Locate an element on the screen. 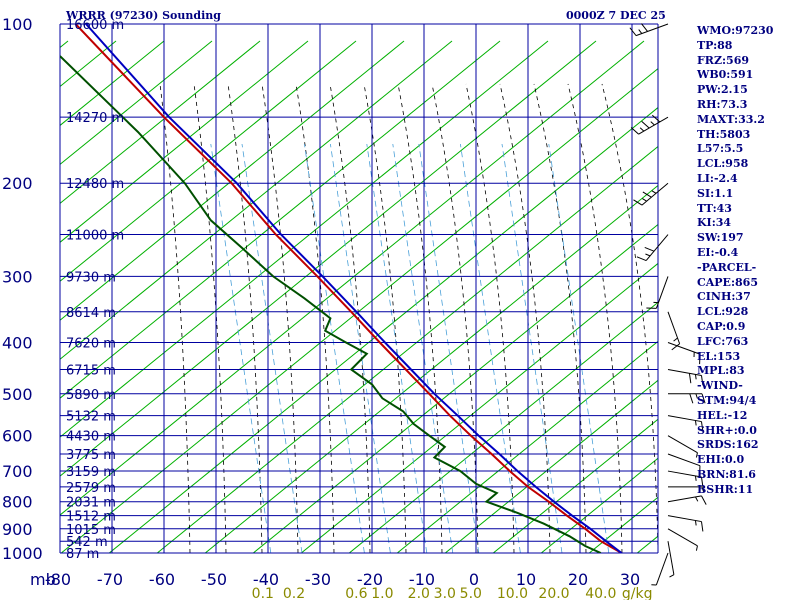  mixing-ratio-label: 5.0 is located at coordinates (471, 593).